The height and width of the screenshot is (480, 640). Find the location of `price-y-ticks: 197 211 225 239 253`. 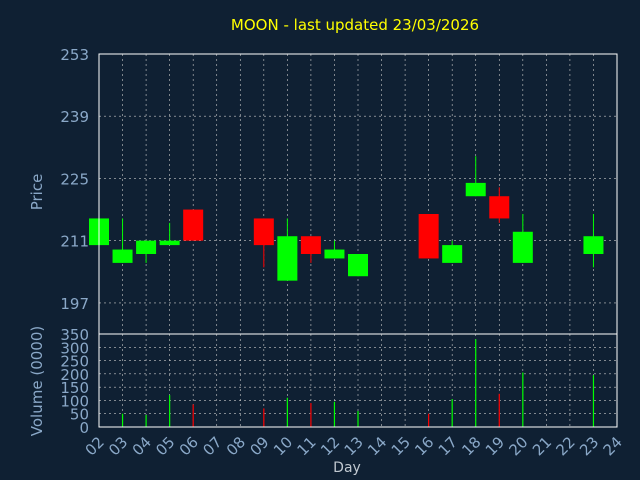

price-y-ticks: 197 211 225 239 253 is located at coordinates (74, 179).